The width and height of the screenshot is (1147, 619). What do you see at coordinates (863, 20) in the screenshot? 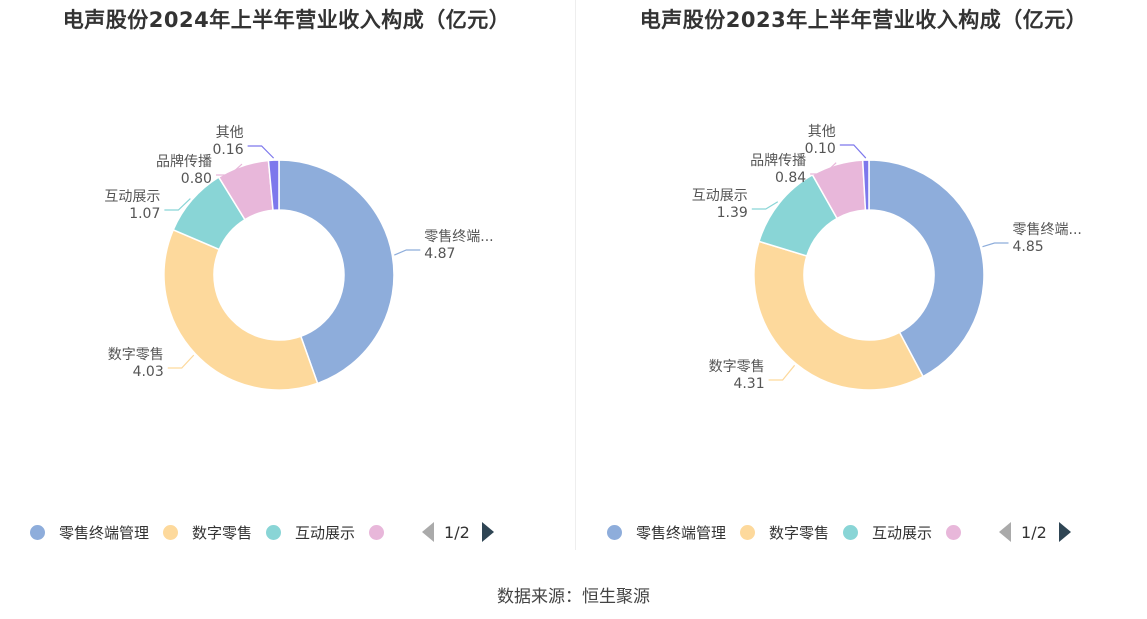
I see `chart-title: 电声股份2023年上半年营业收入构成（亿元）` at bounding box center [863, 20].